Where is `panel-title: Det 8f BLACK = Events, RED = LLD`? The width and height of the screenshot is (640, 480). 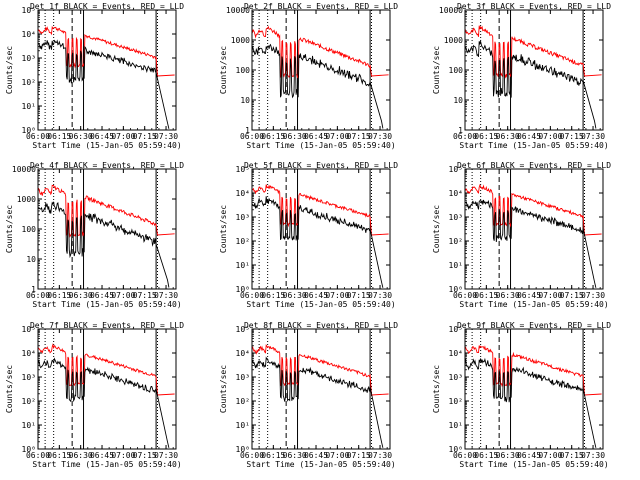 panel-title: Det 8f BLACK = Events, RED = LLD is located at coordinates (321, 325).